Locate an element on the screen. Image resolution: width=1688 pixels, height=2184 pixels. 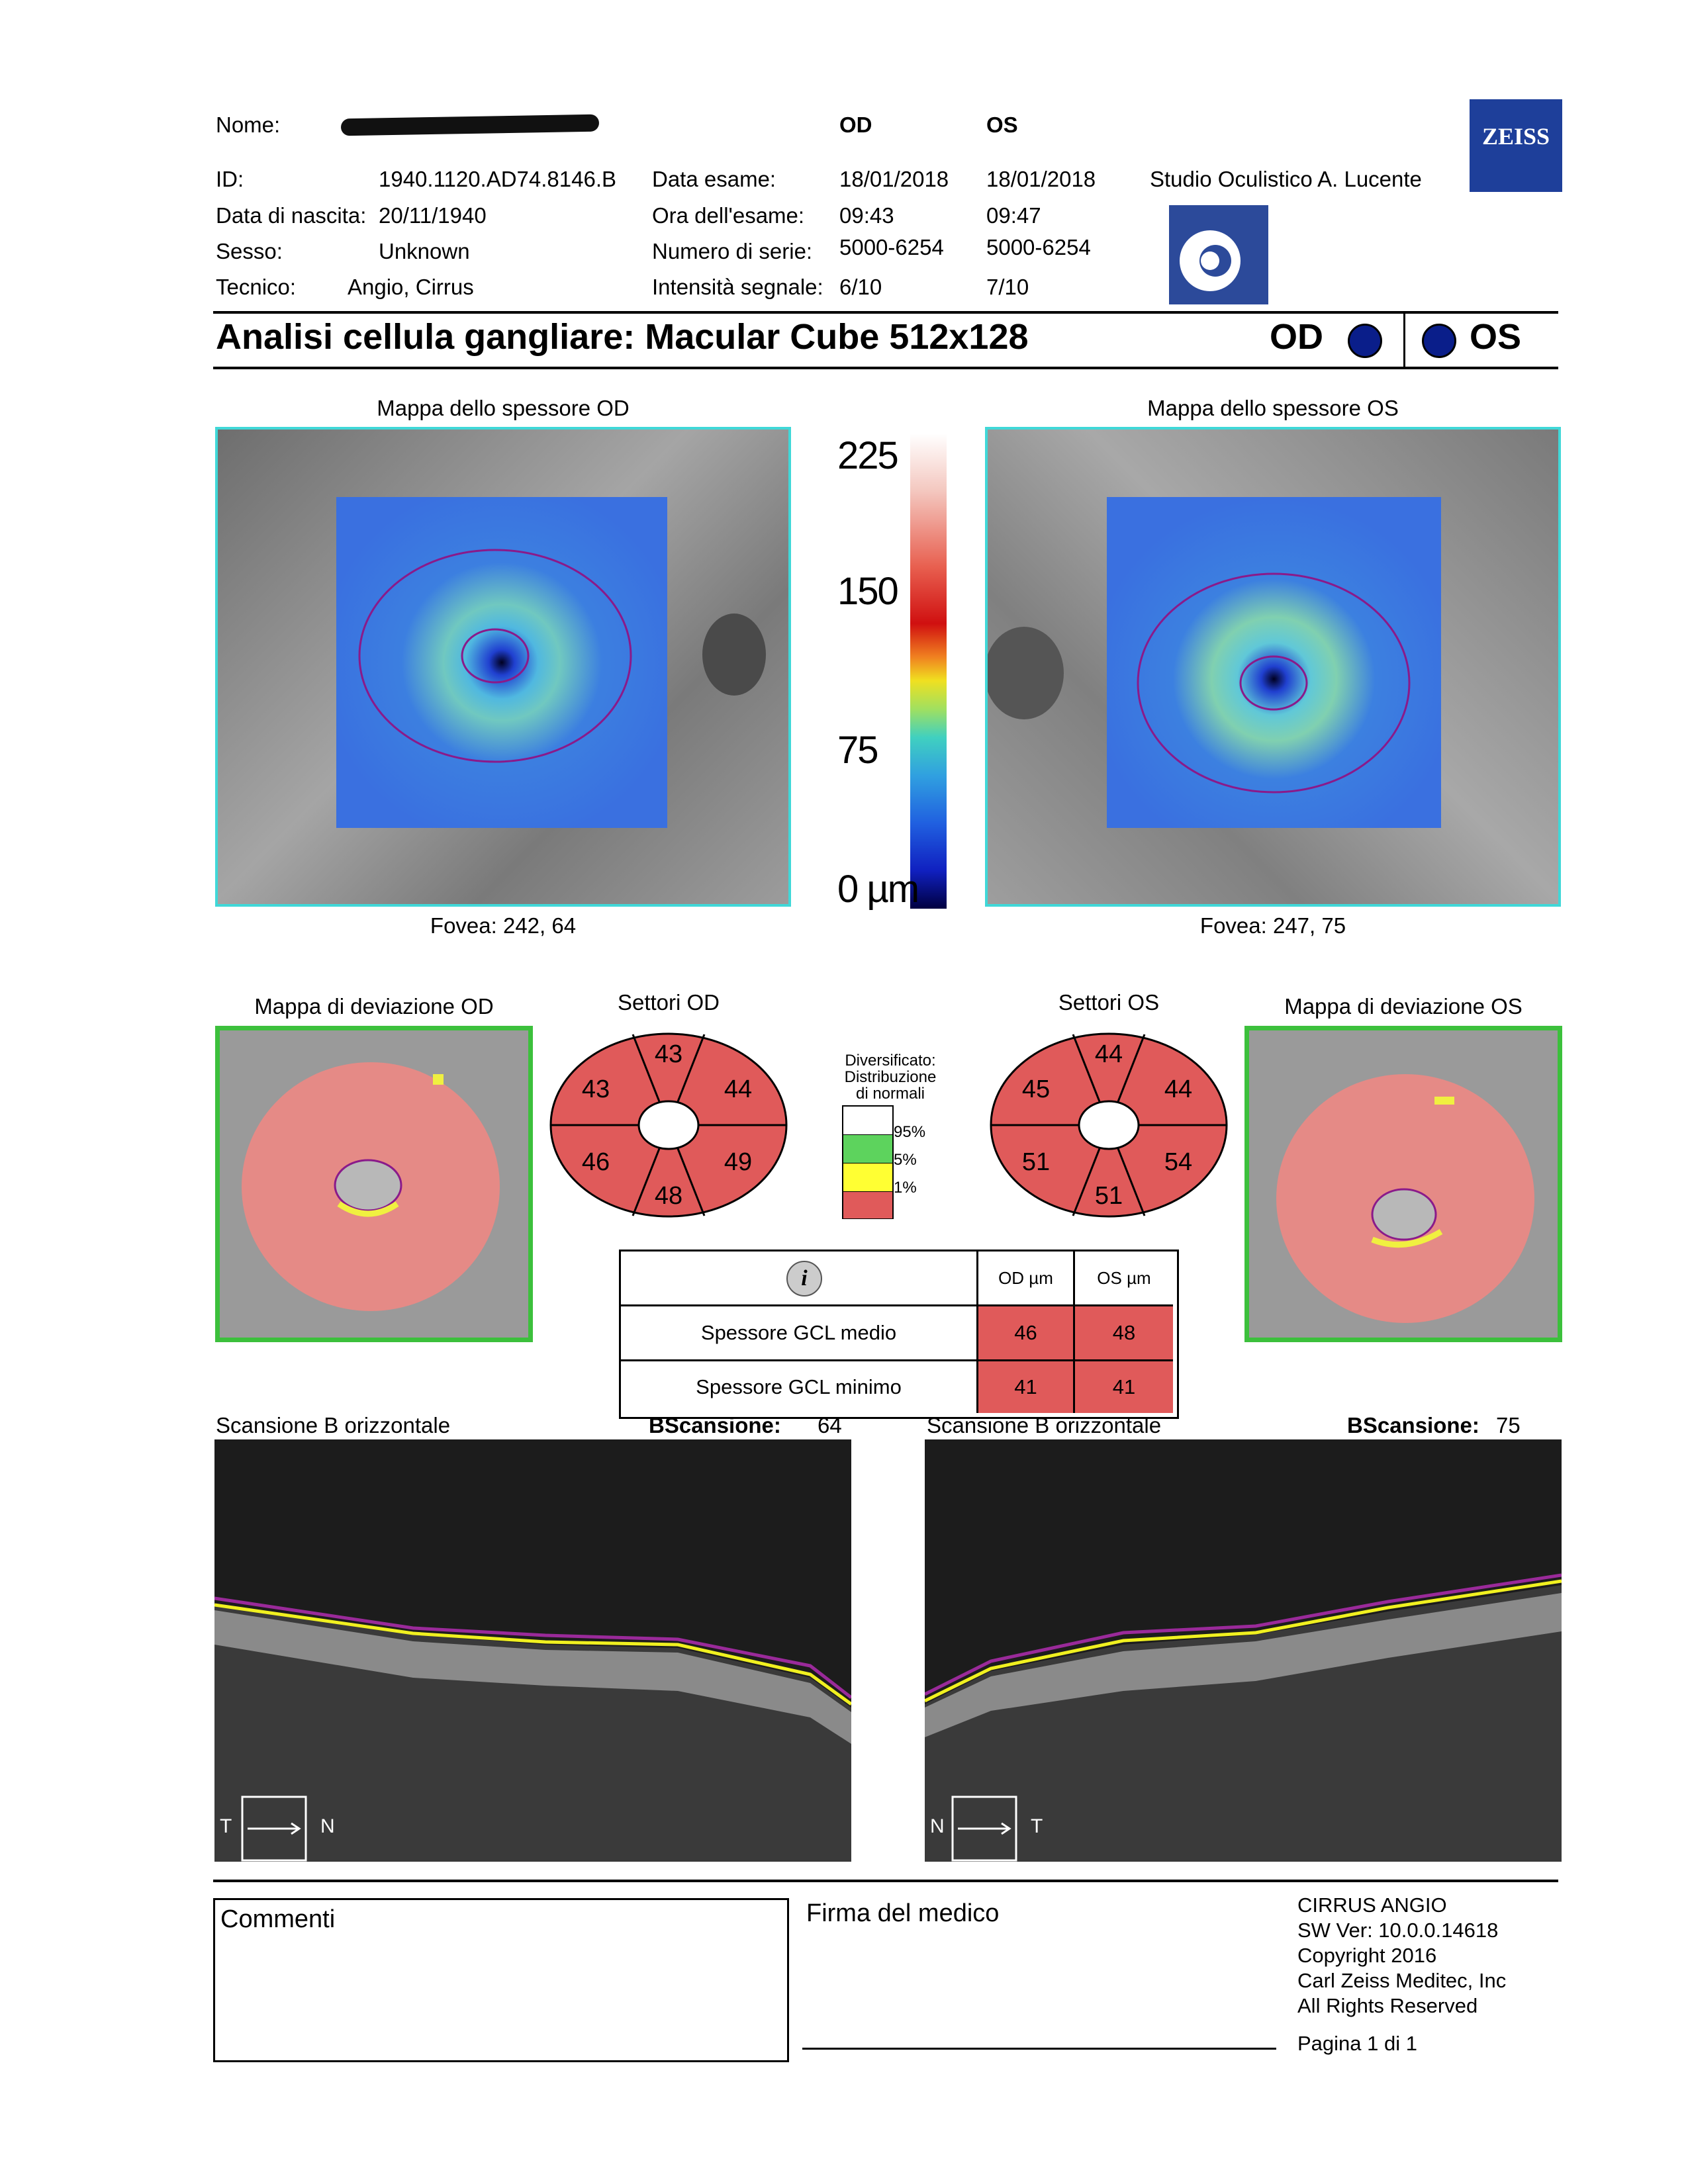
os-sector-lower-right: 54 is located at coordinates (1178, 1162).